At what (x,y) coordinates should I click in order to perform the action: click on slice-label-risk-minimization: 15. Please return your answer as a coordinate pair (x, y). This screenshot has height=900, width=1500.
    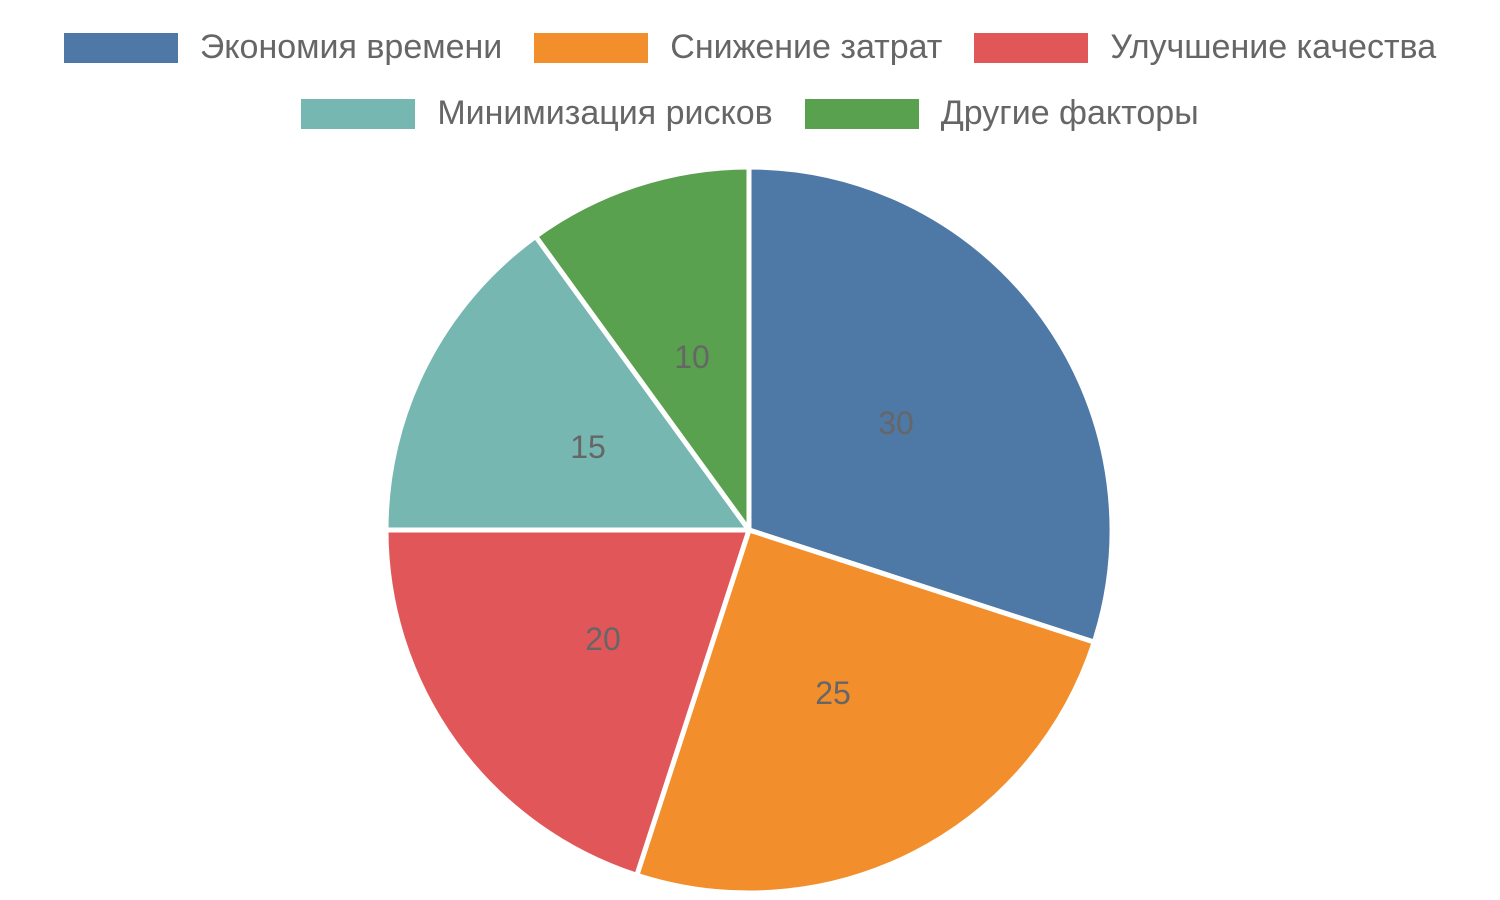
    Looking at the image, I should click on (588, 447).